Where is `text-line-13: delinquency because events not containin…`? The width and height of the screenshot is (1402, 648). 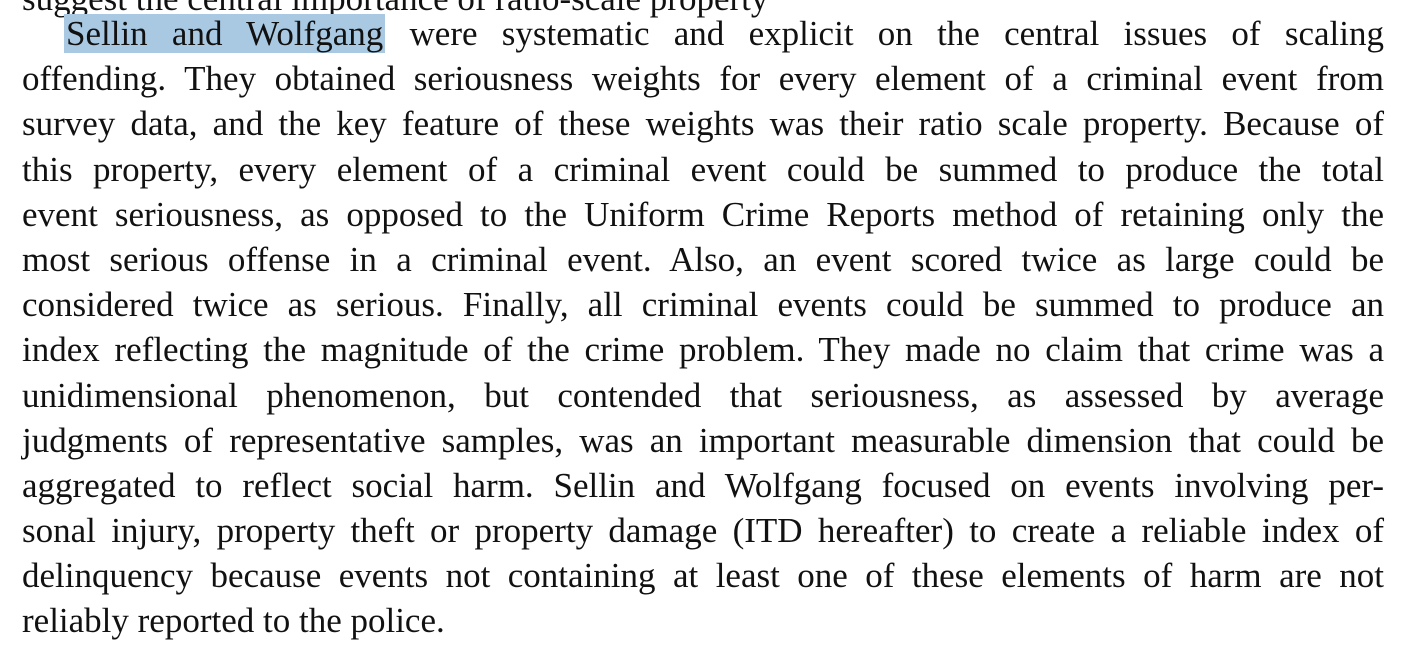 text-line-13: delinquency because events not containin… is located at coordinates (703, 576).